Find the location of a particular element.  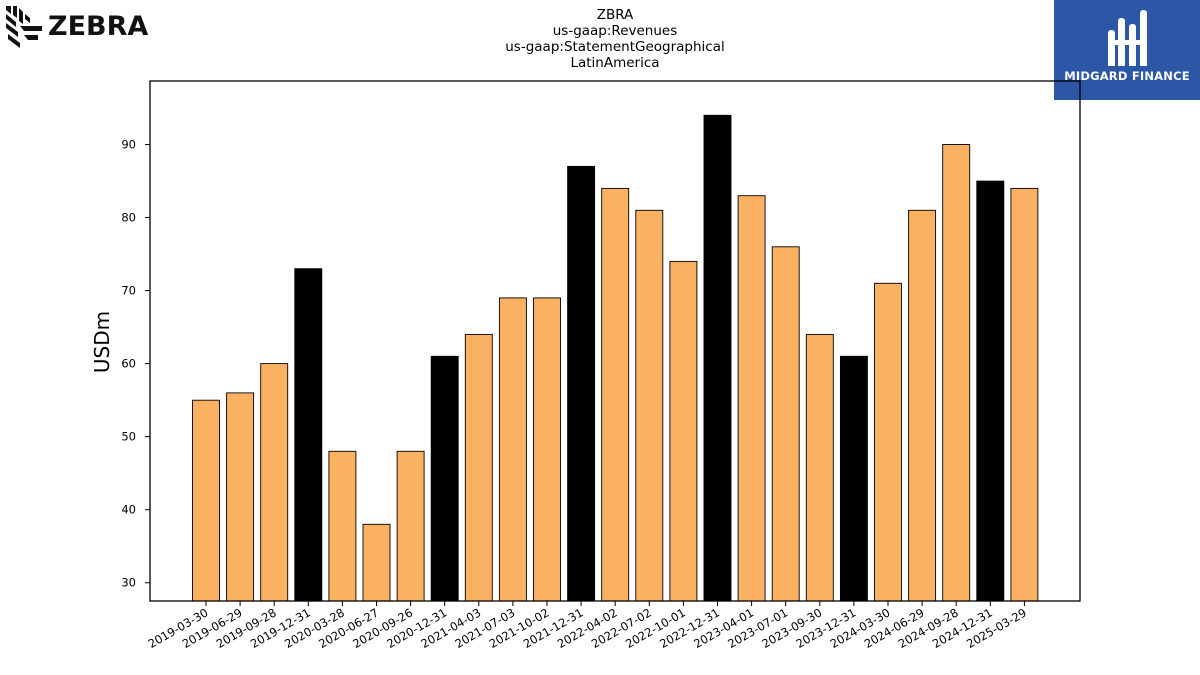

midgard-emblem-icon is located at coordinates (1127, 38).